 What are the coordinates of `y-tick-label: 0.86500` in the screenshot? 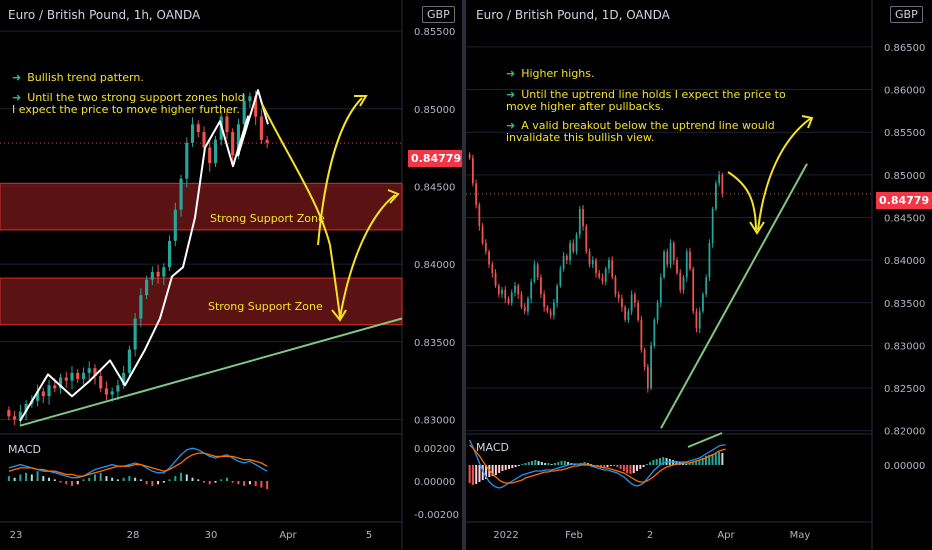 It's located at (904, 48).